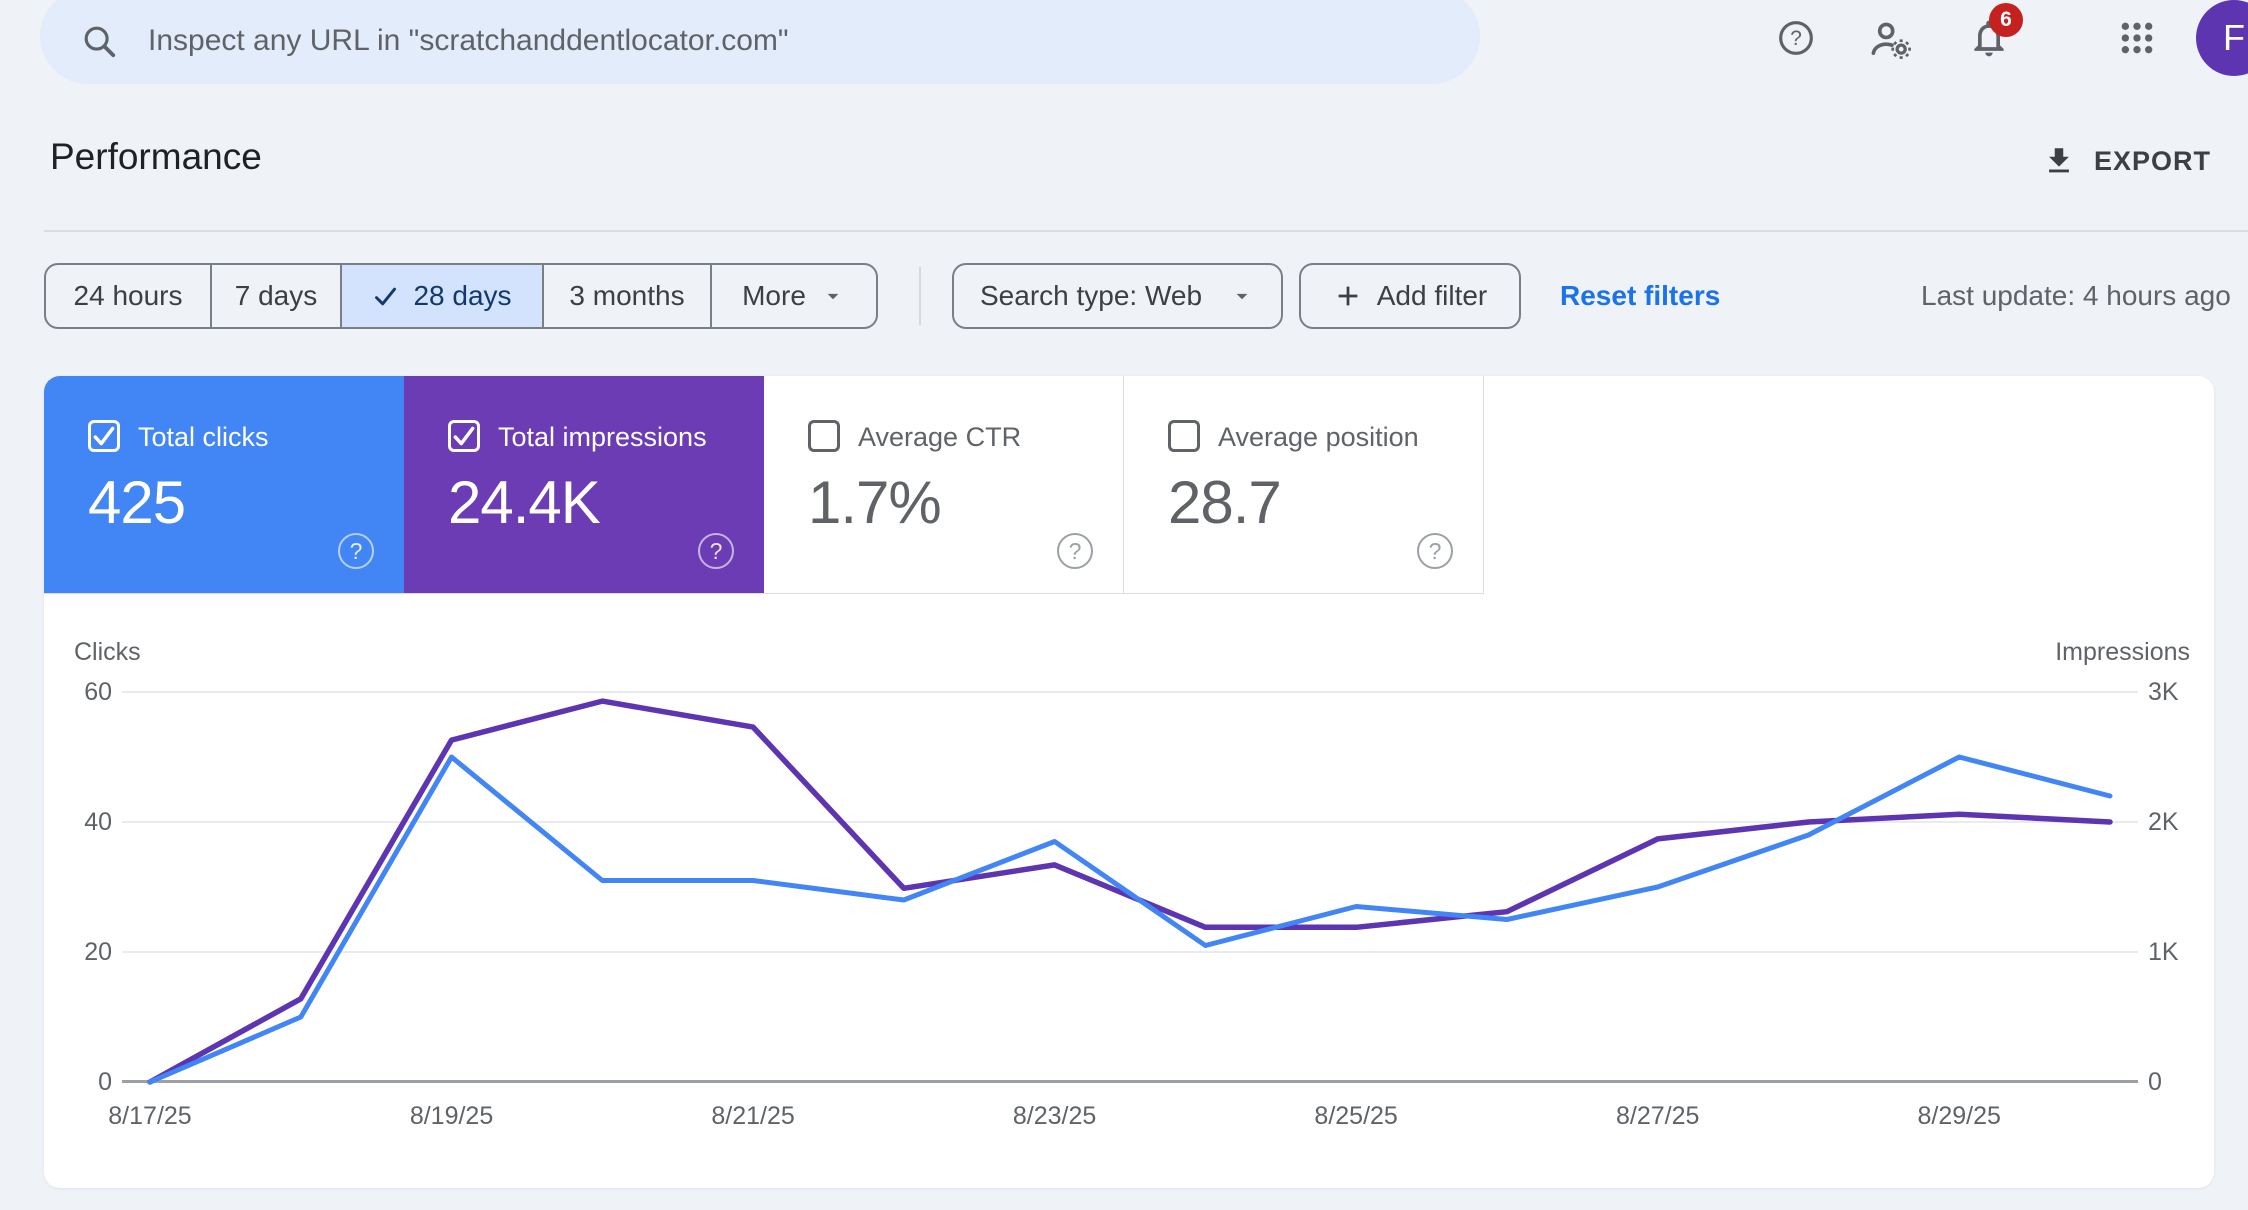 Image resolution: width=2248 pixels, height=1210 pixels. What do you see at coordinates (1640, 295) in the screenshot?
I see `reset-filters-link: Reset filters` at bounding box center [1640, 295].